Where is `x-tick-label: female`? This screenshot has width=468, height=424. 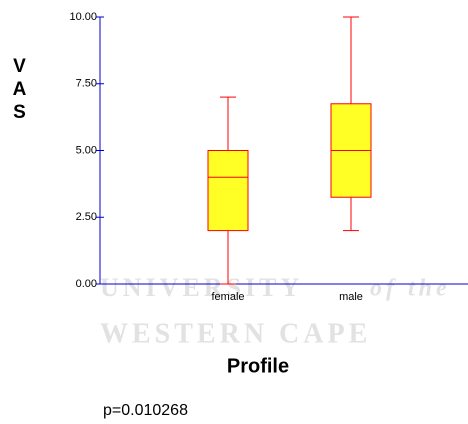 x-tick-label: female is located at coordinates (227, 297).